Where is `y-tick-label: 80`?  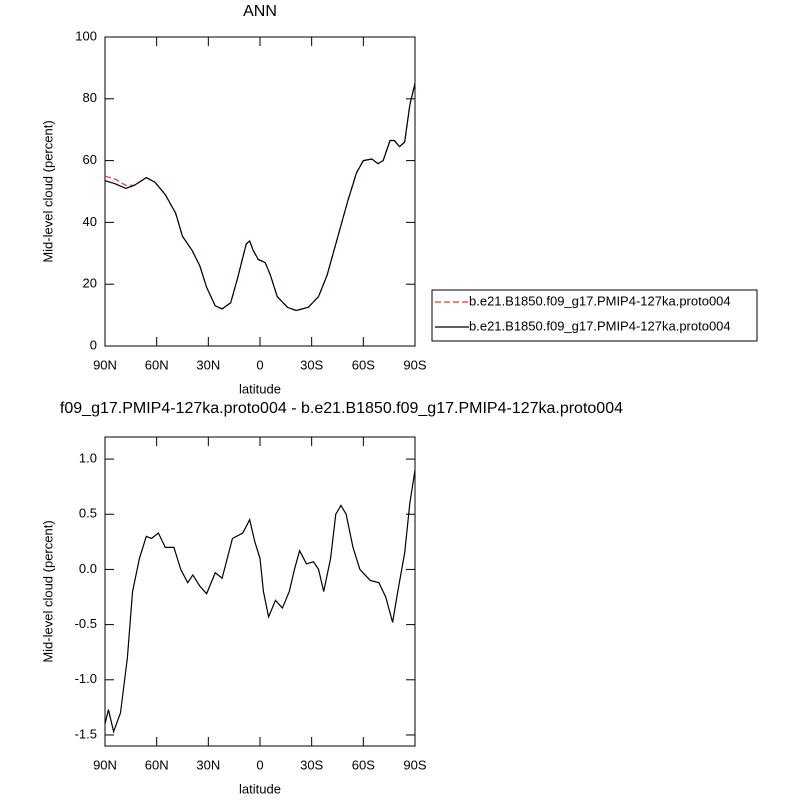
y-tick-label: 80 is located at coordinates (90, 97).